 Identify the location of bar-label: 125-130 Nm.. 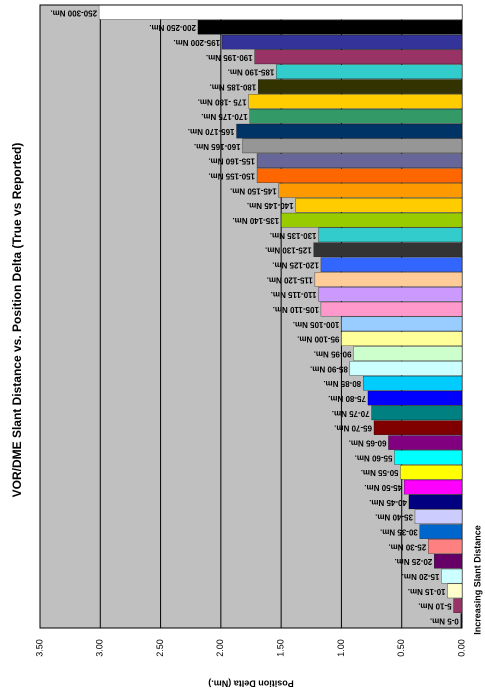
(288, 250).